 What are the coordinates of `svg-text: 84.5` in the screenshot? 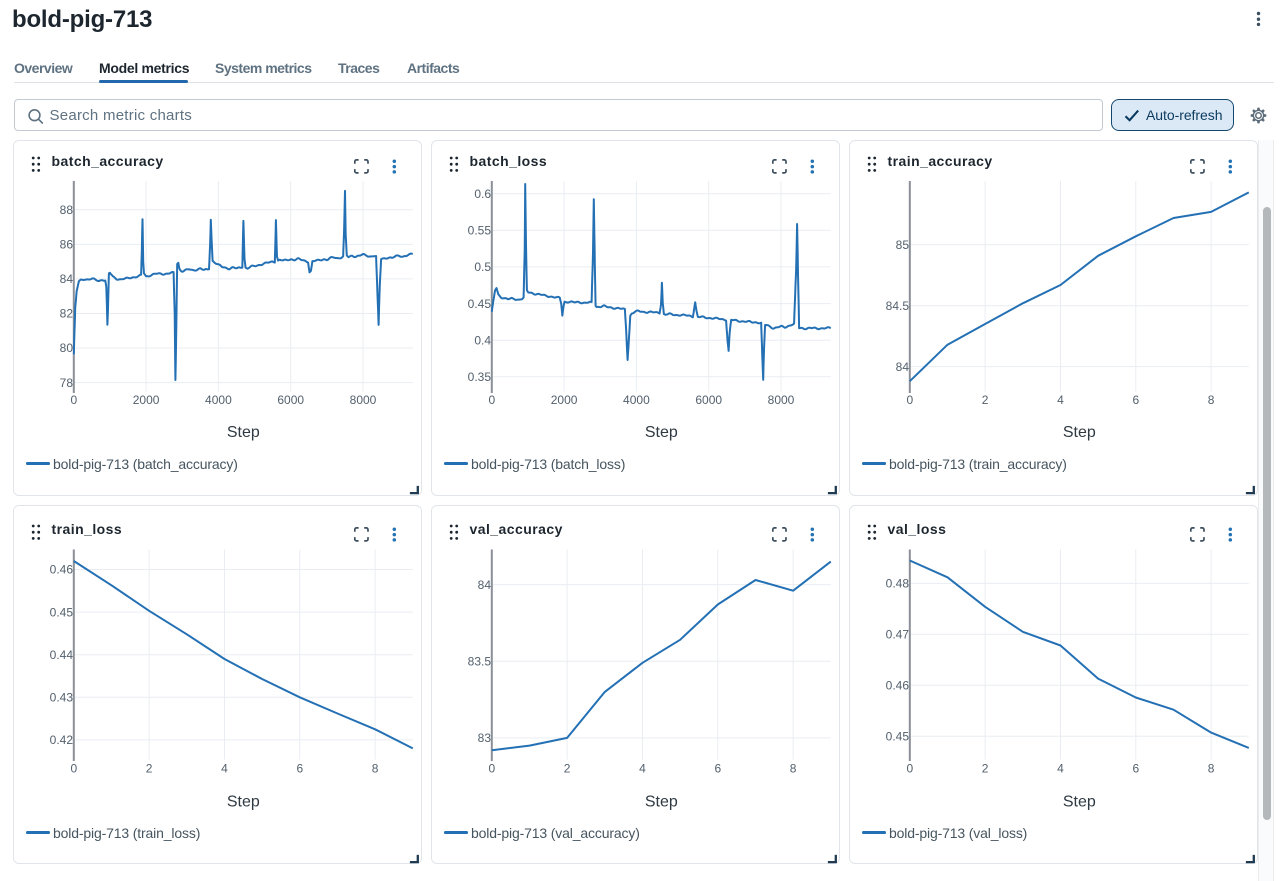 It's located at (898, 306).